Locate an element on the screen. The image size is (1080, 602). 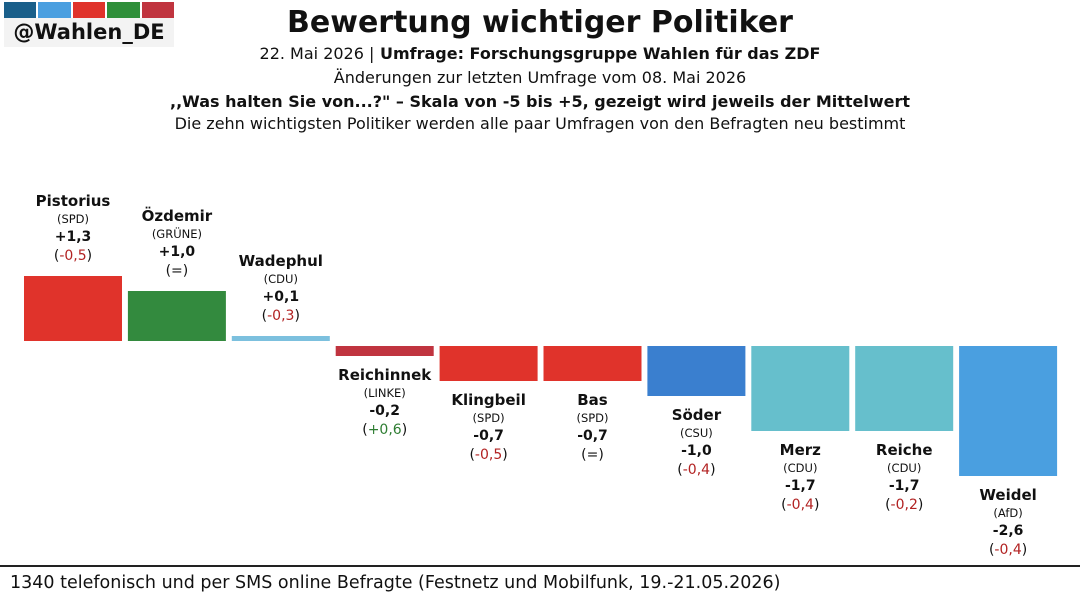
bar-name-label: Bas is located at coordinates (592, 400).